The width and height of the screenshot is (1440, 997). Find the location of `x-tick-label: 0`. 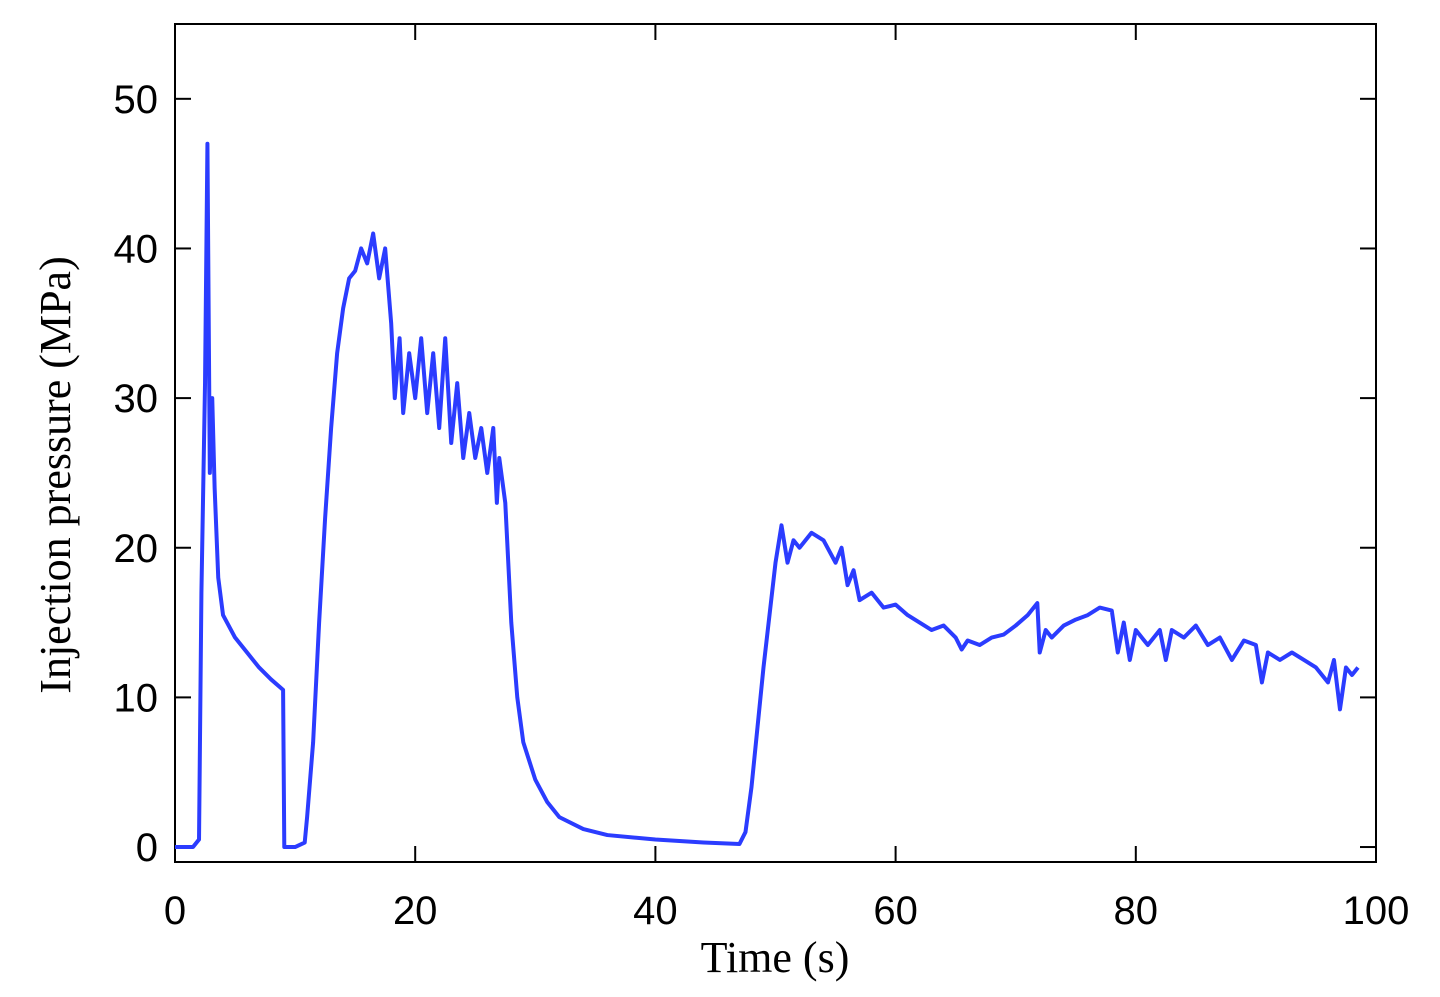

x-tick-label: 0 is located at coordinates (175, 911).